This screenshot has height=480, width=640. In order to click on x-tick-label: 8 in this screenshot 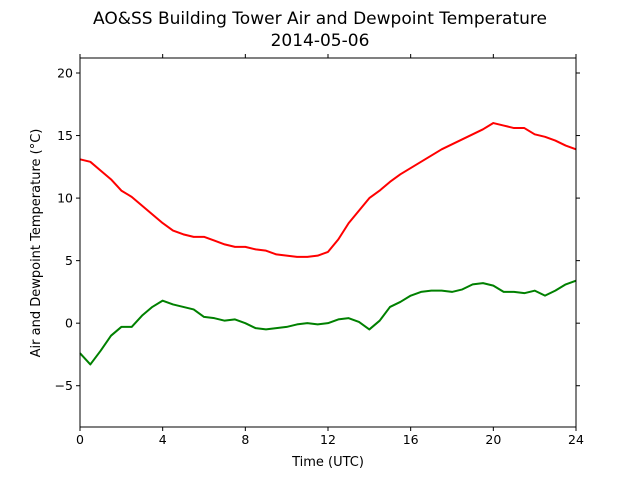, I will do `click(245, 439)`.